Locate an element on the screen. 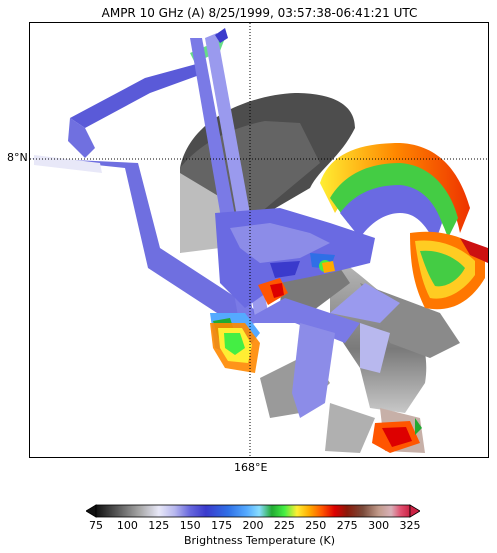 The height and width of the screenshot is (553, 497). colorbar-tick-label: 325 is located at coordinates (410, 525).